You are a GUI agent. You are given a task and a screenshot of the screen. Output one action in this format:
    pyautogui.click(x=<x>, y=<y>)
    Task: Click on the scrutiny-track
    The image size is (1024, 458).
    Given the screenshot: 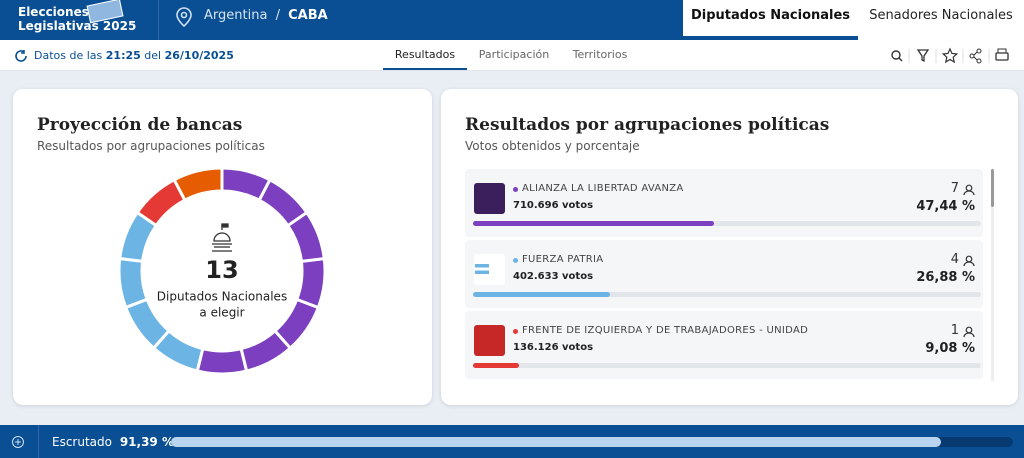 What is the action you would take?
    pyautogui.click(x=592, y=442)
    